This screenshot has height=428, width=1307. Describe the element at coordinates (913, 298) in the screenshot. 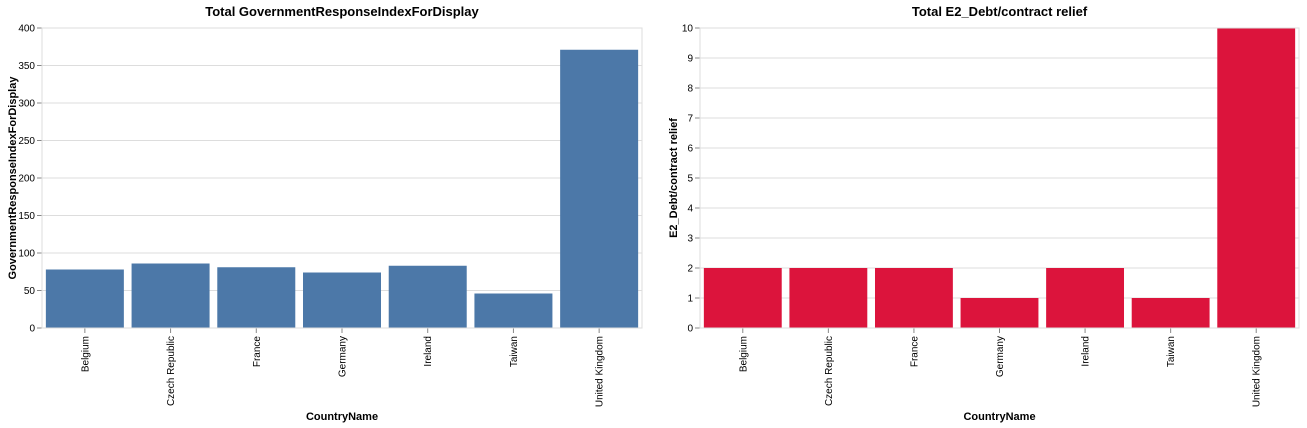

I see `chart1-bar-france` at that location.